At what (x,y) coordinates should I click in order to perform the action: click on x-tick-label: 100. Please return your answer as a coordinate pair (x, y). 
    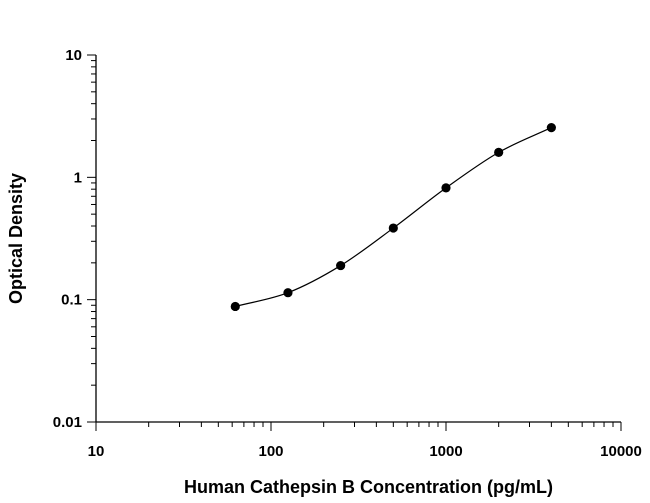
    Looking at the image, I should click on (270, 451).